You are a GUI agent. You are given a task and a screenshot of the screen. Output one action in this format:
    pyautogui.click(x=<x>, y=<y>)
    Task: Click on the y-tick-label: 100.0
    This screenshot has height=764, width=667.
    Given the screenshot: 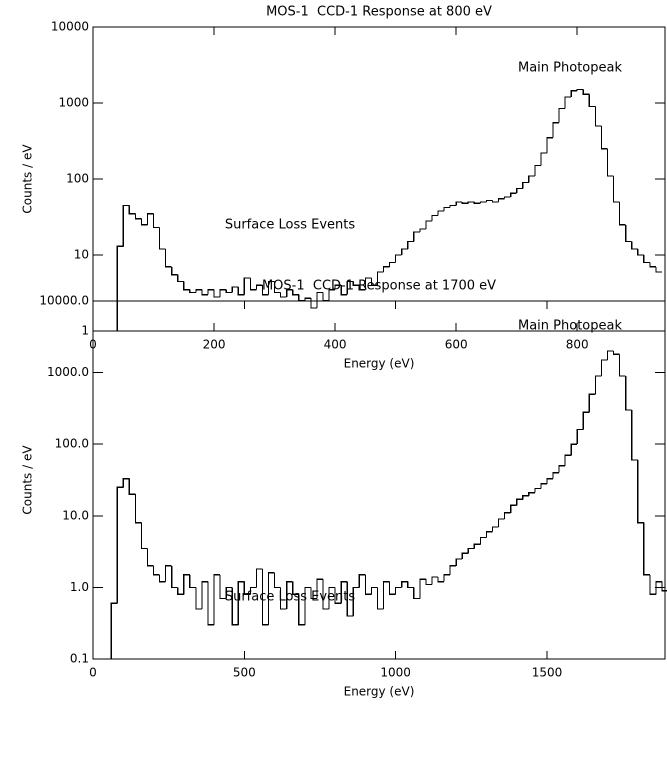 What is the action you would take?
    pyautogui.click(x=72, y=444)
    